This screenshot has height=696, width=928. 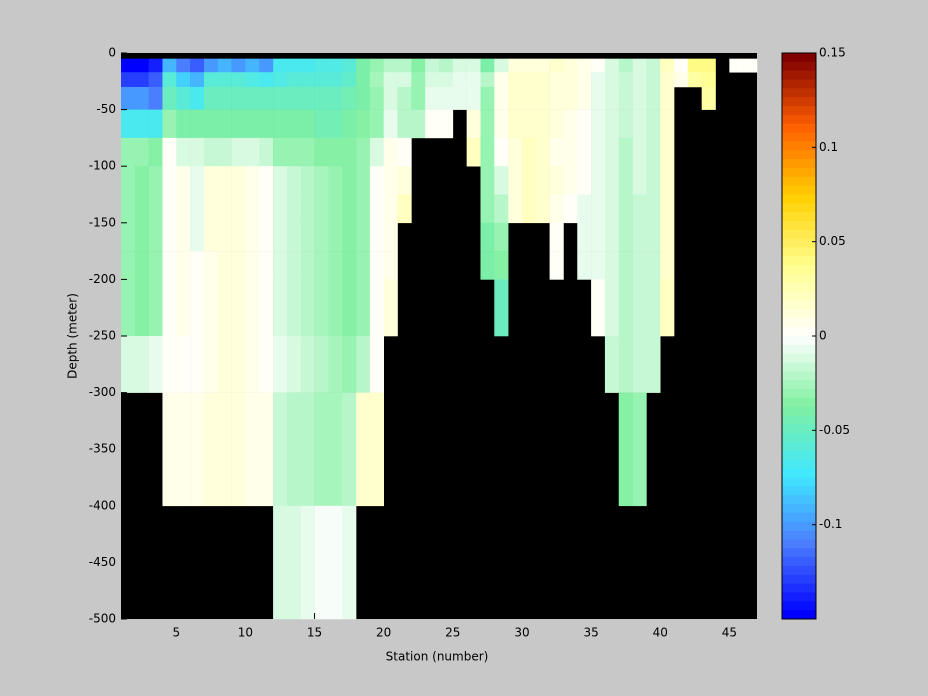 What do you see at coordinates (823, 336) in the screenshot?
I see `colorbar-tick-label: 0` at bounding box center [823, 336].